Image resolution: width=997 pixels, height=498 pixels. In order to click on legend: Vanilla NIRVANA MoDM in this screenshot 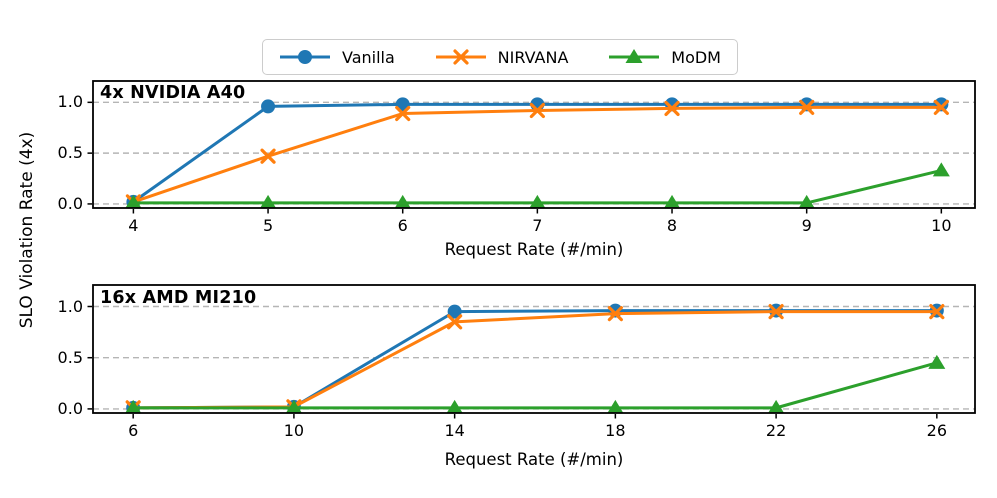, I will do `click(500, 57)`.